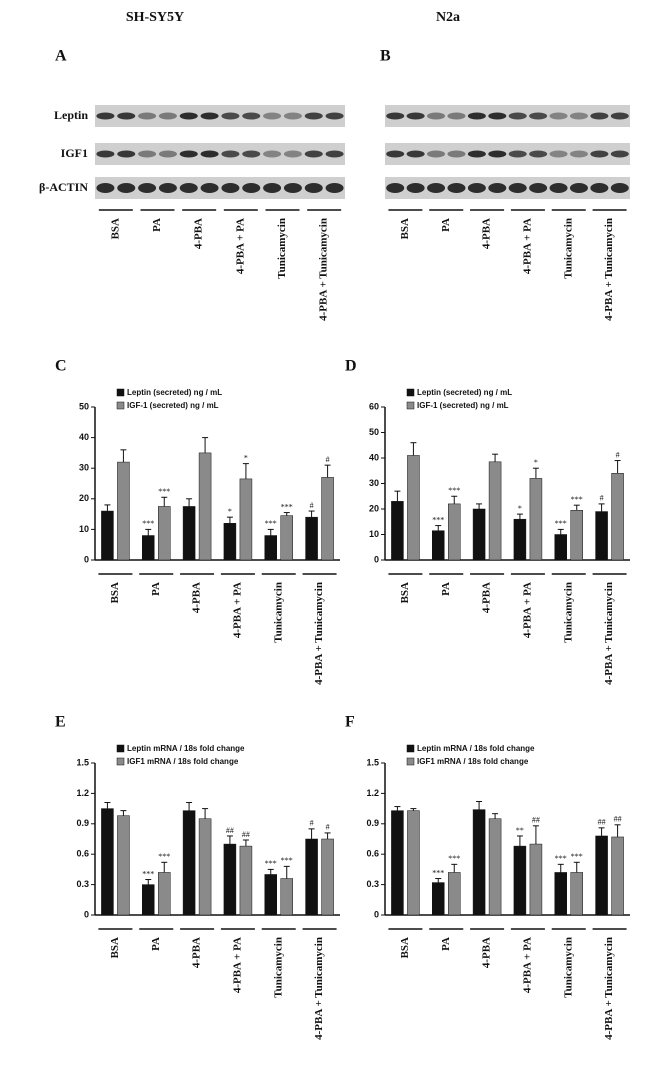 The width and height of the screenshot is (650, 1079). Describe the element at coordinates (374, 457) in the screenshot. I see `y-tick-label: 40` at that location.